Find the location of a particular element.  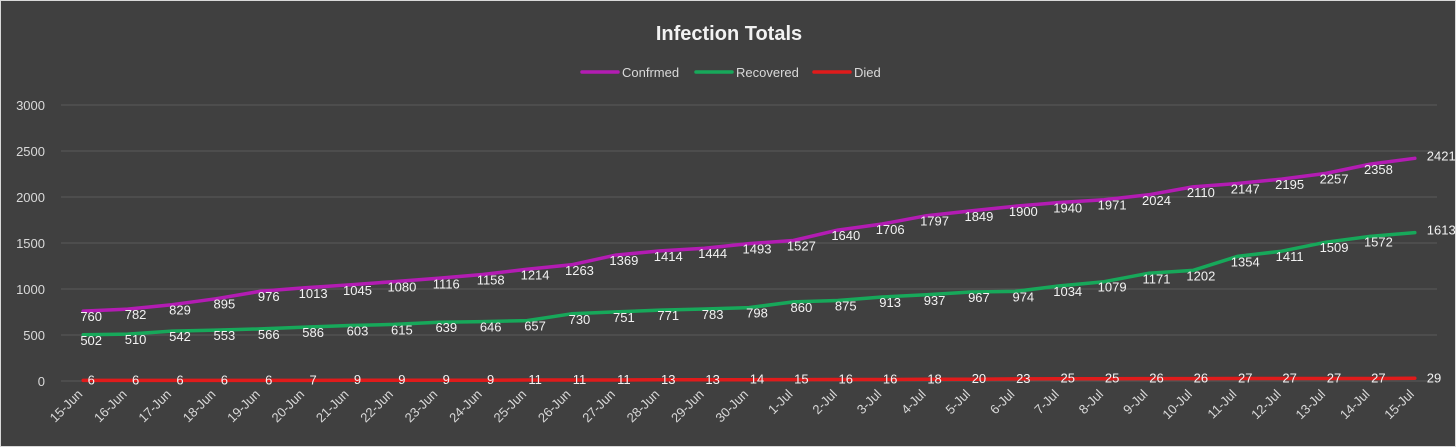

data-label-recovered: 974 is located at coordinates (1023, 296).